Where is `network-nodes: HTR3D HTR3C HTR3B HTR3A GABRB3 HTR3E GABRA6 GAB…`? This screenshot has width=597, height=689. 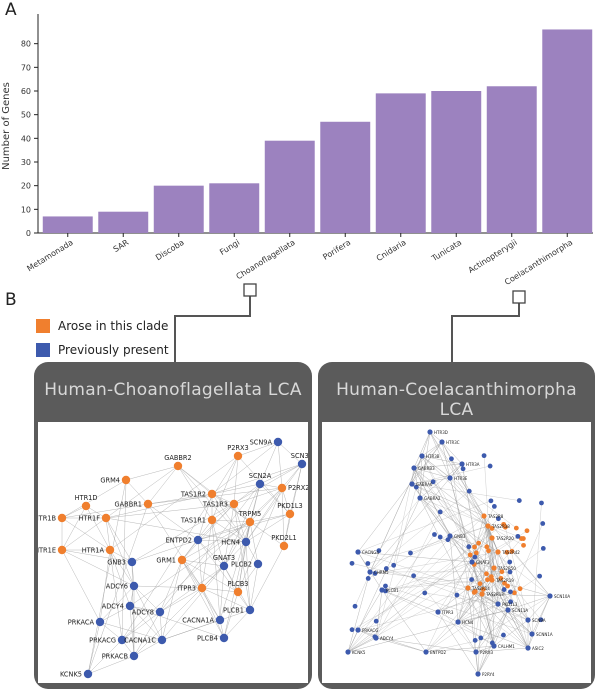
network-nodes: HTR3D HTR3C HTR3B HTR3A GABRB3 HTR3E GABRA6 GAB… is located at coordinates (457, 553).